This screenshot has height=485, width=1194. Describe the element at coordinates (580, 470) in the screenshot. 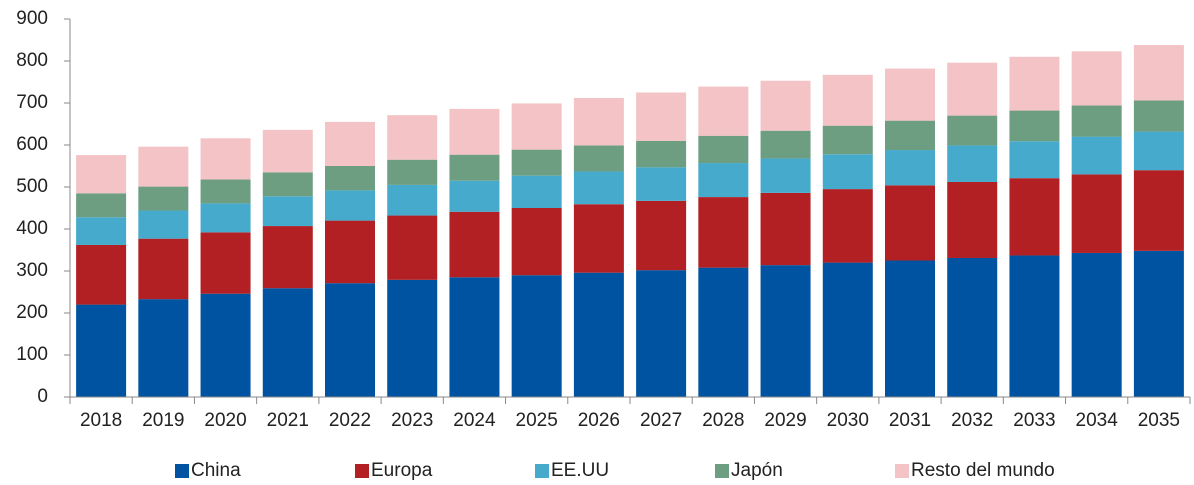

I see `legend-label: EE.UU` at that location.